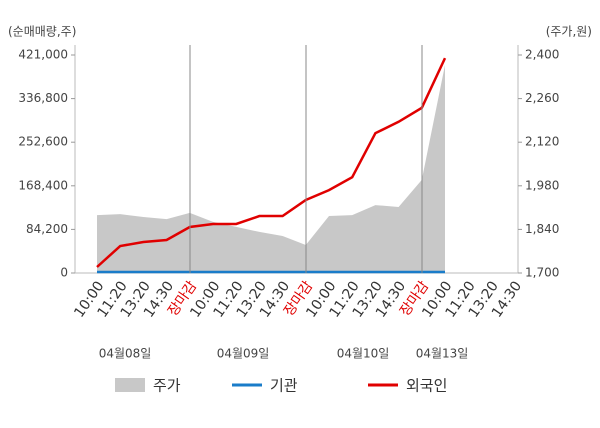 Image resolution: width=600 pixels, height=428 pixels. Describe the element at coordinates (569, 32) in the screenshot. I see `y2-axis-label: (주가,원)` at that location.